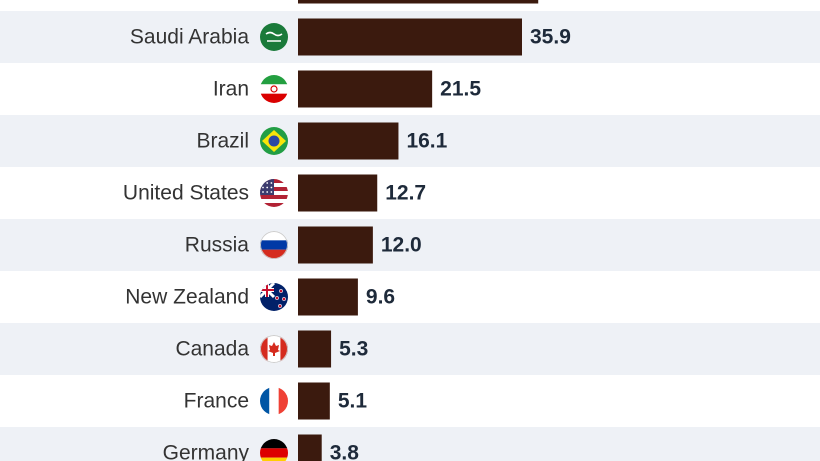  I want to click on saudi-arabia-flag-icon, so click(274, 37).